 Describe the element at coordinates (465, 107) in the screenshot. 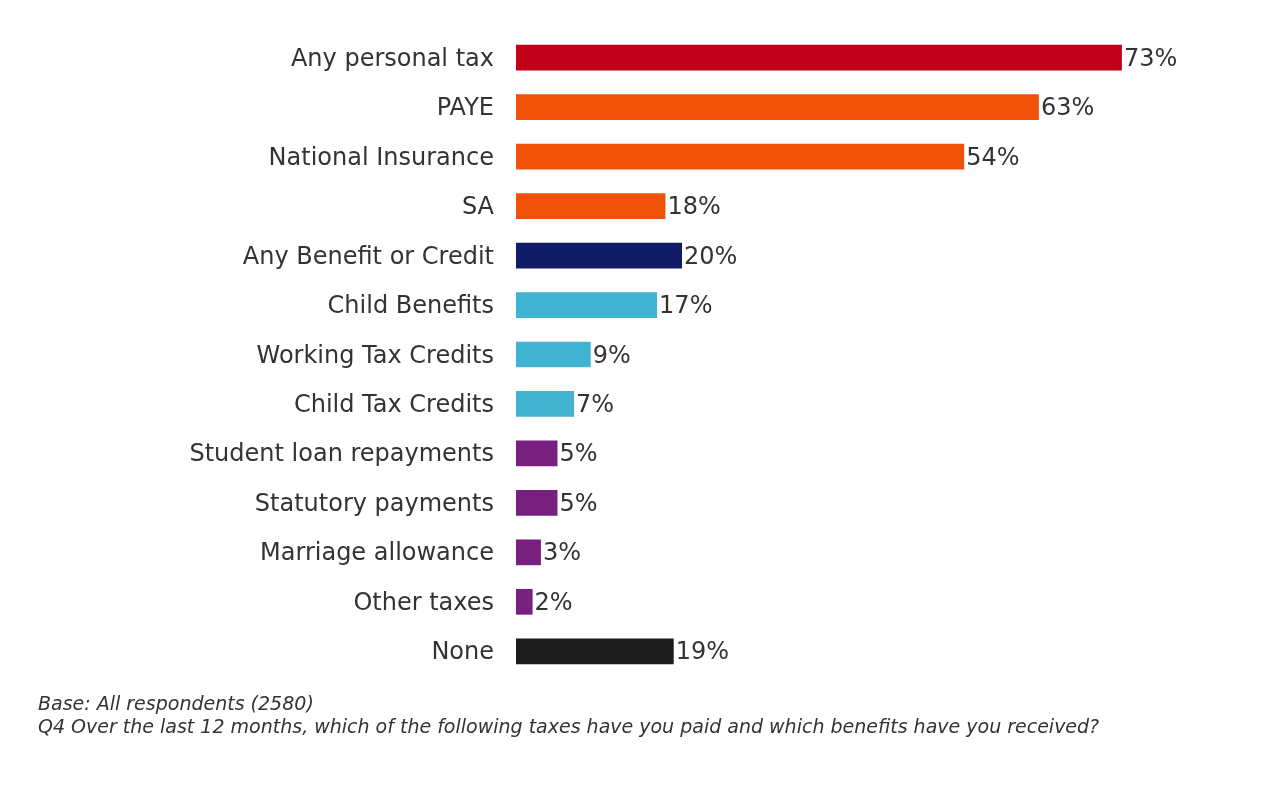

I see `y-tick-label: PAYE` at that location.